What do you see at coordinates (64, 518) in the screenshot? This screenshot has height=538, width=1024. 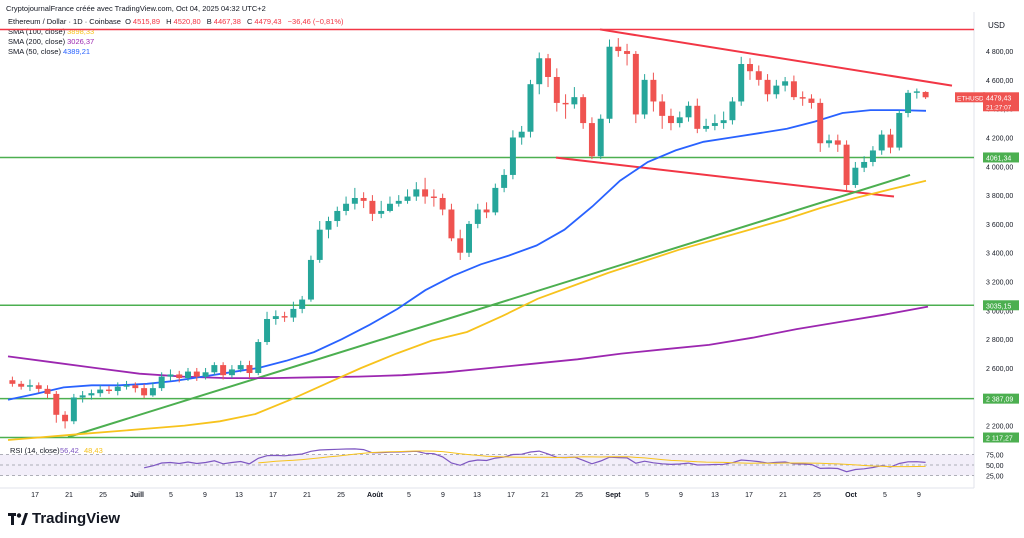 I see `tradingview-logo: TradingView` at bounding box center [64, 518].